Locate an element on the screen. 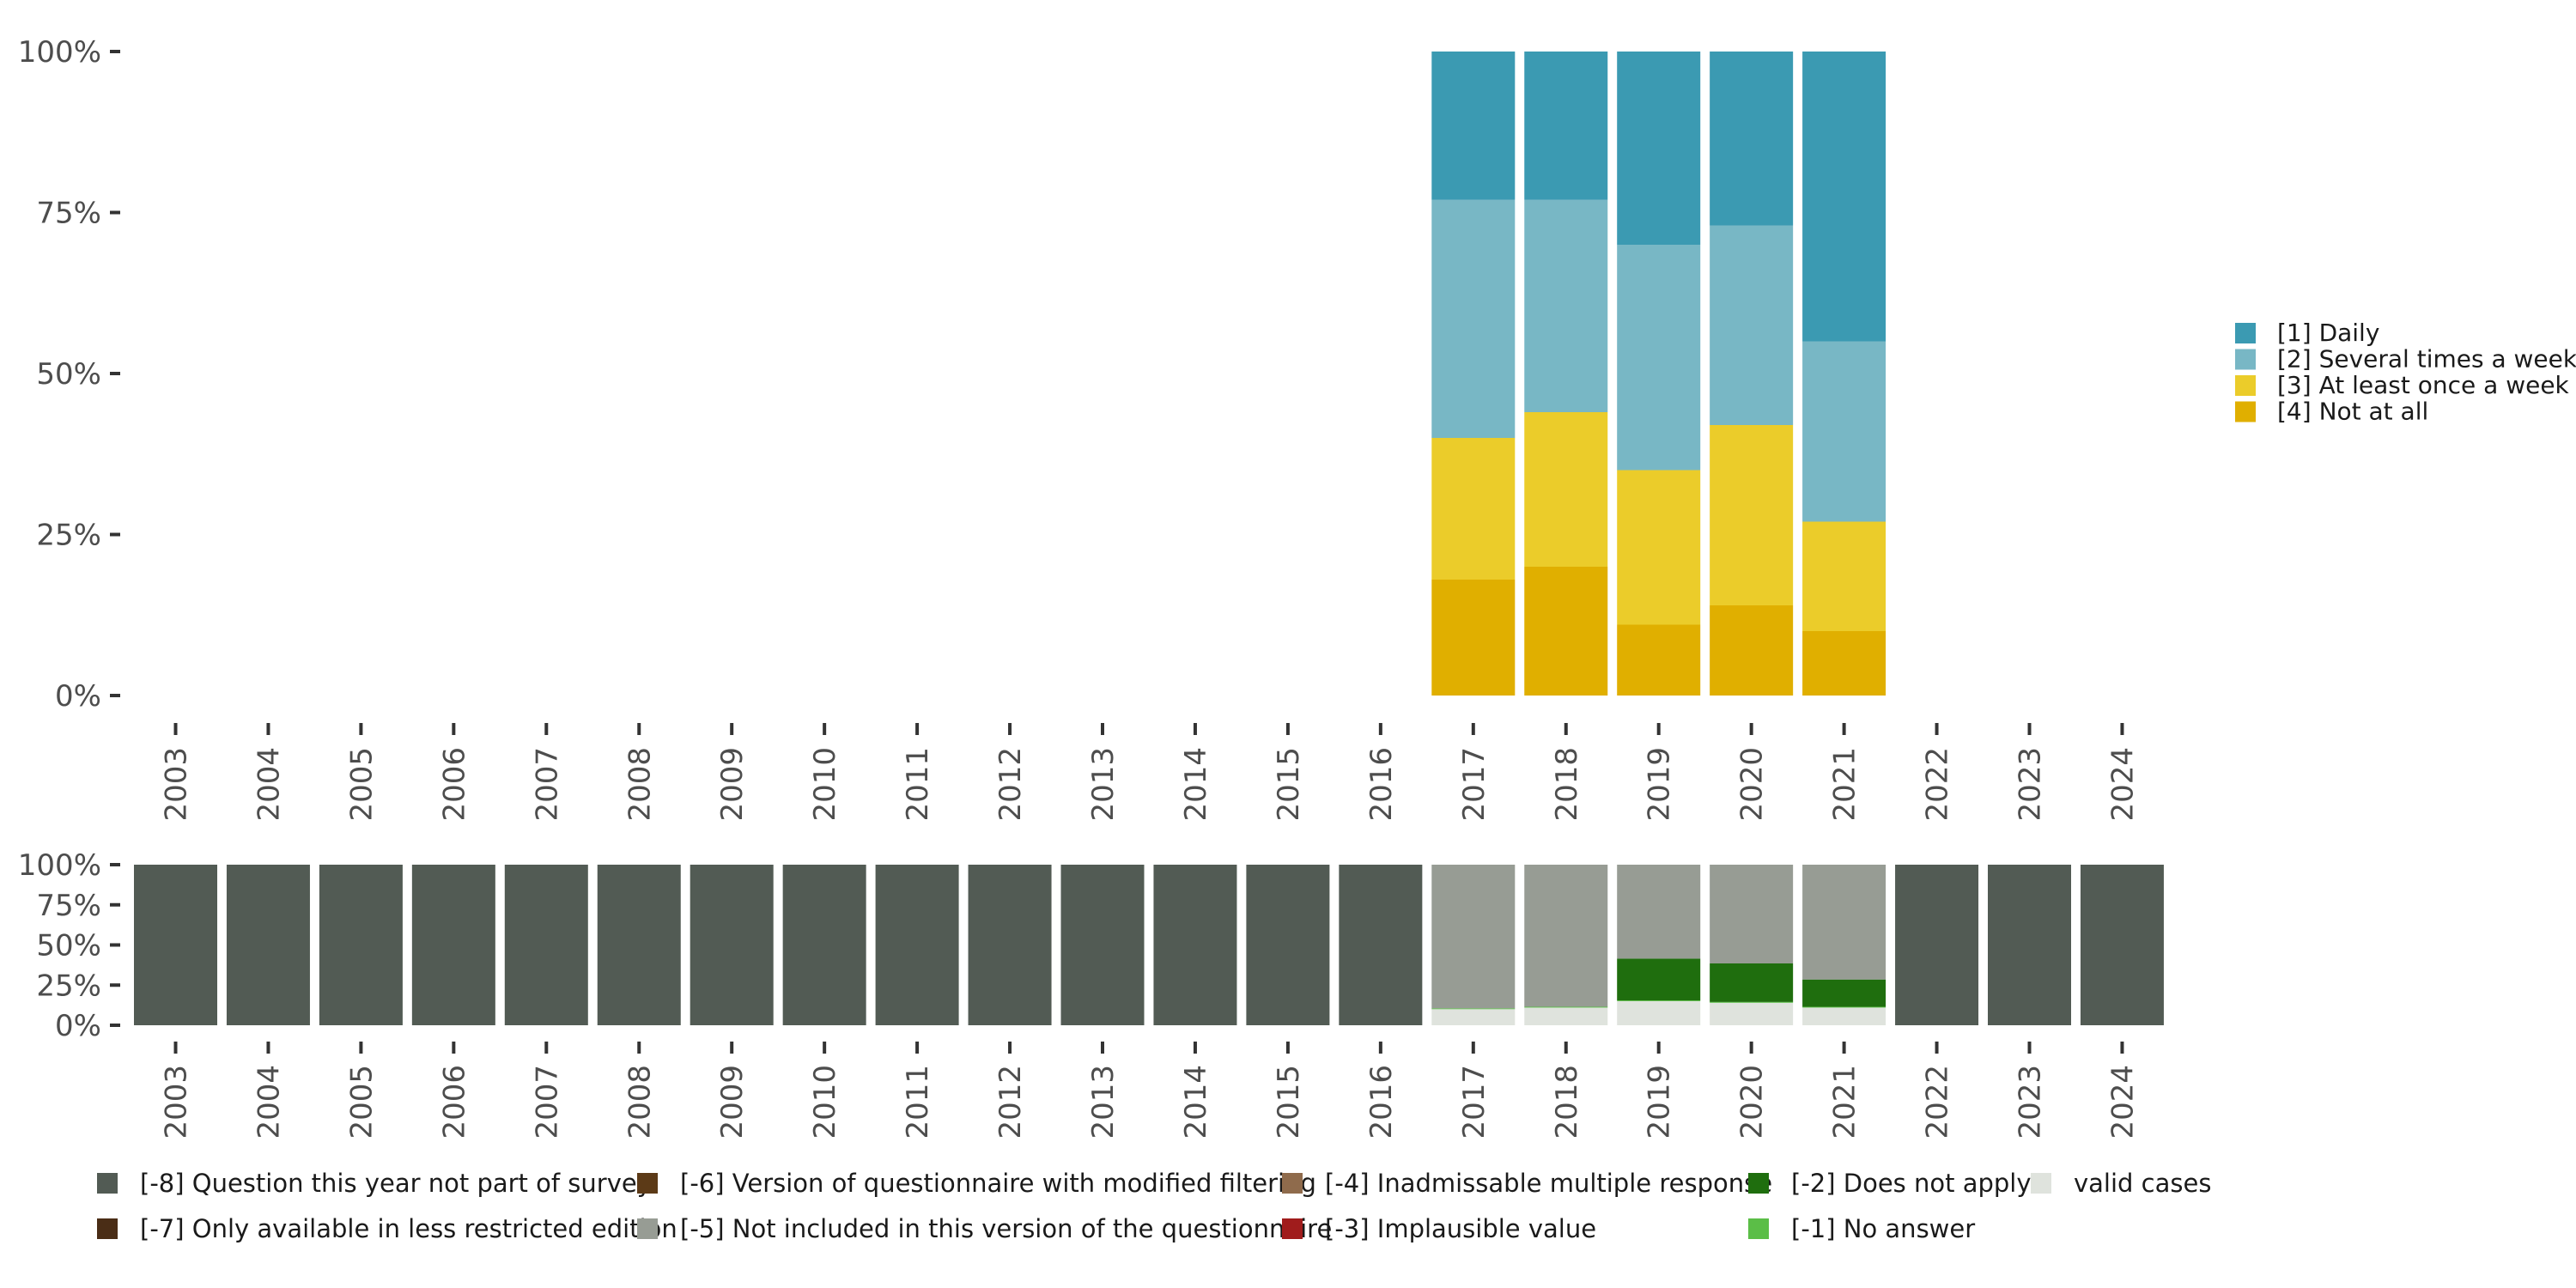 The image size is (2576, 1288). legend-swatch-1-daily is located at coordinates (2245, 333).